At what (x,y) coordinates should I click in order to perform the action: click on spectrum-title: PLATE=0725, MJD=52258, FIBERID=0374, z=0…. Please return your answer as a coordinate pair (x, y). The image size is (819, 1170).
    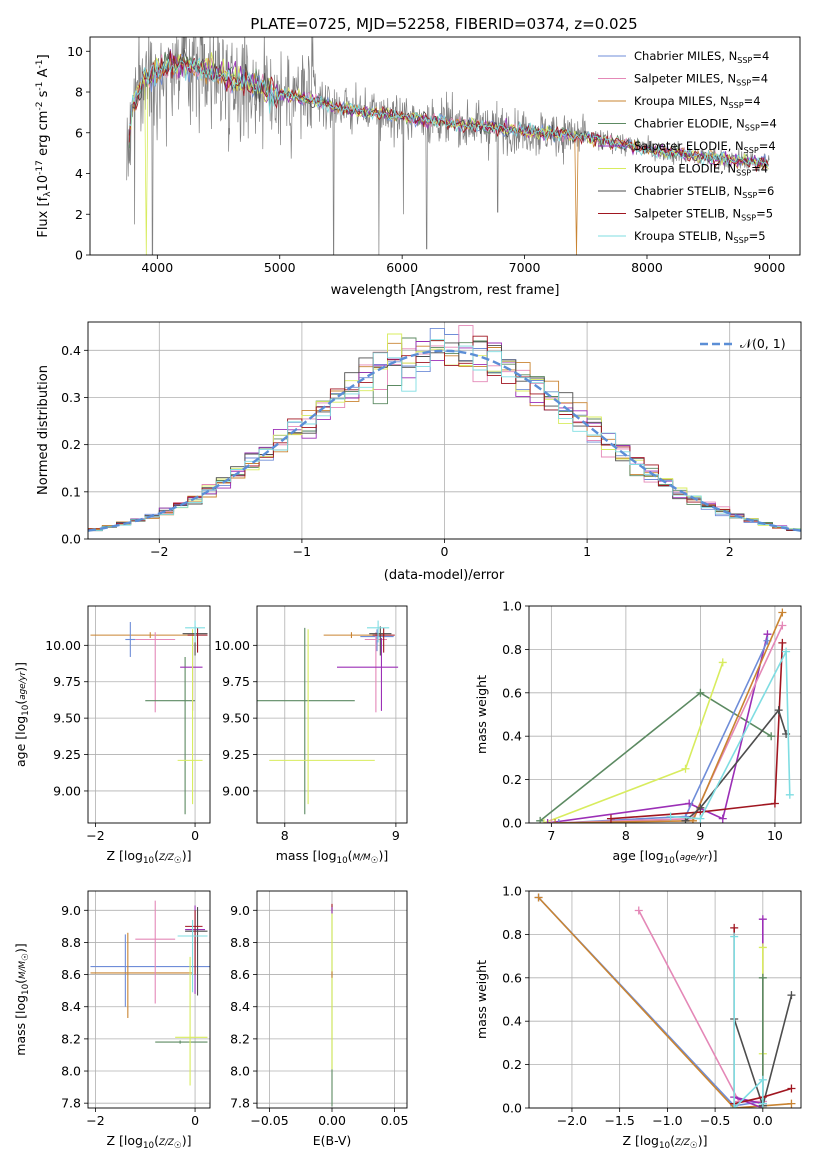
    Looking at the image, I should click on (443, 24).